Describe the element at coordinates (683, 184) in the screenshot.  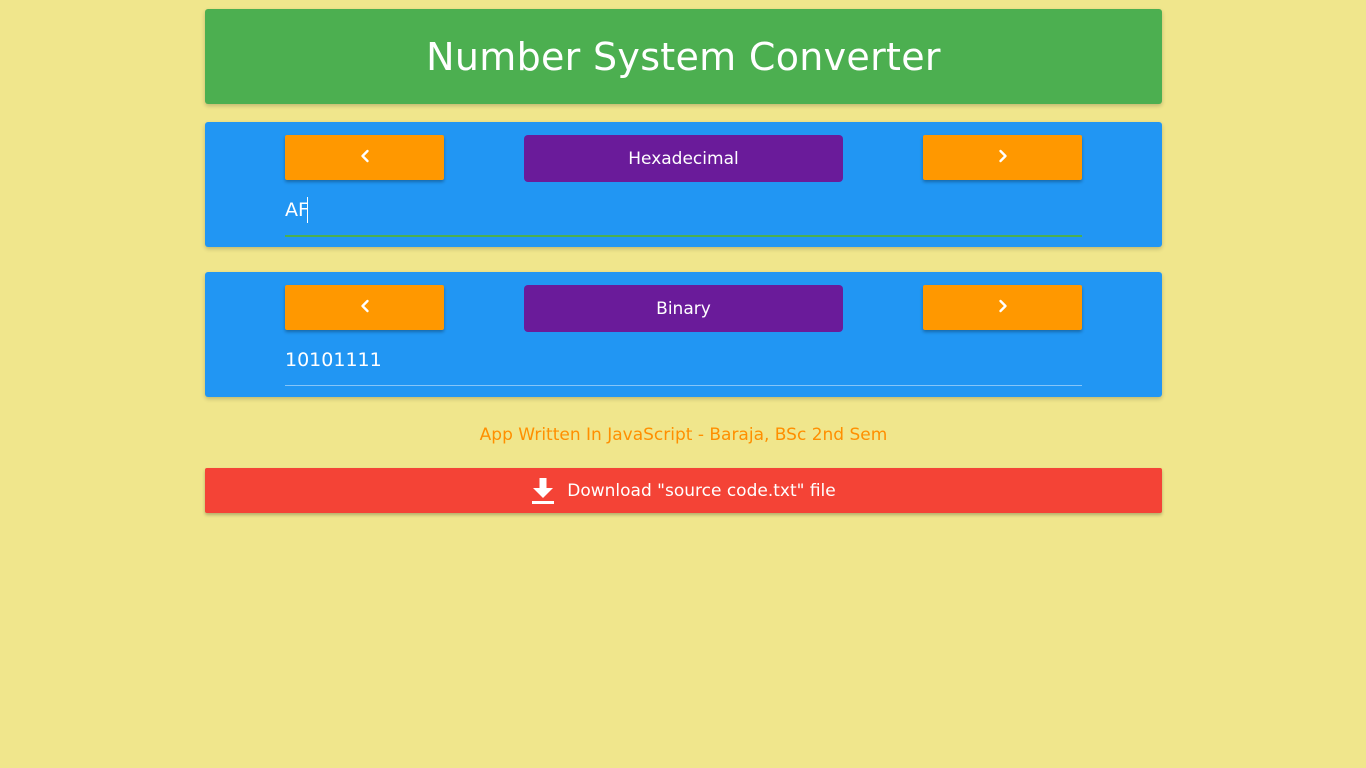
I see `input-panel: Hexadecimal` at that location.